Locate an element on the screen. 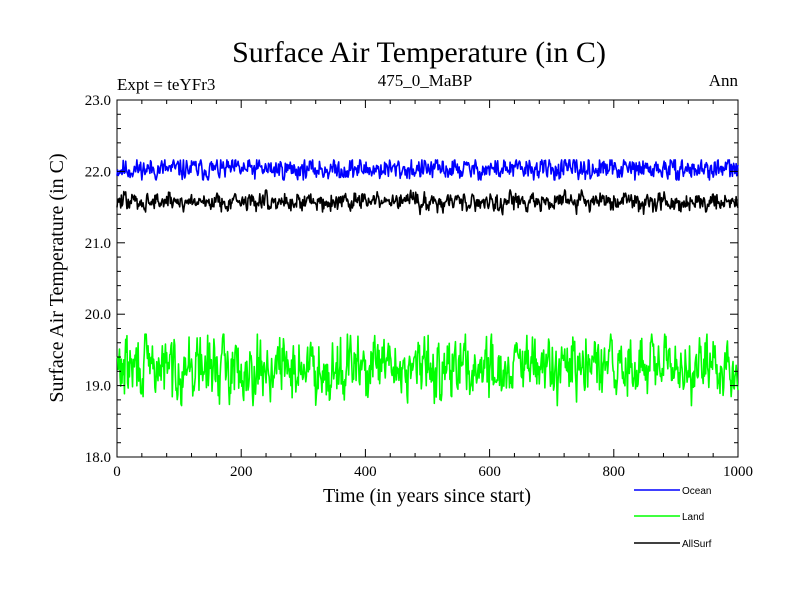 The width and height of the screenshot is (800, 605). y-tick-label: 21.0 is located at coordinates (98, 244).